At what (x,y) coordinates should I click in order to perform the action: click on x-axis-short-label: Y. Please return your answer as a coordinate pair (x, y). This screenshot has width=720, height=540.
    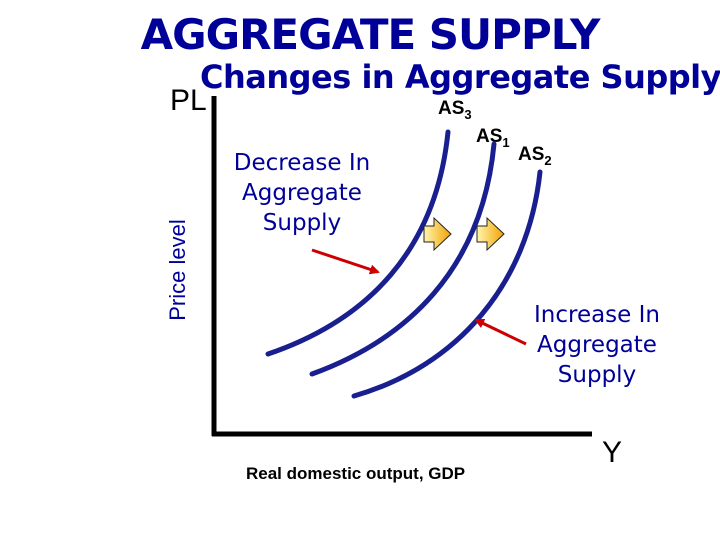
    Looking at the image, I should click on (612, 452).